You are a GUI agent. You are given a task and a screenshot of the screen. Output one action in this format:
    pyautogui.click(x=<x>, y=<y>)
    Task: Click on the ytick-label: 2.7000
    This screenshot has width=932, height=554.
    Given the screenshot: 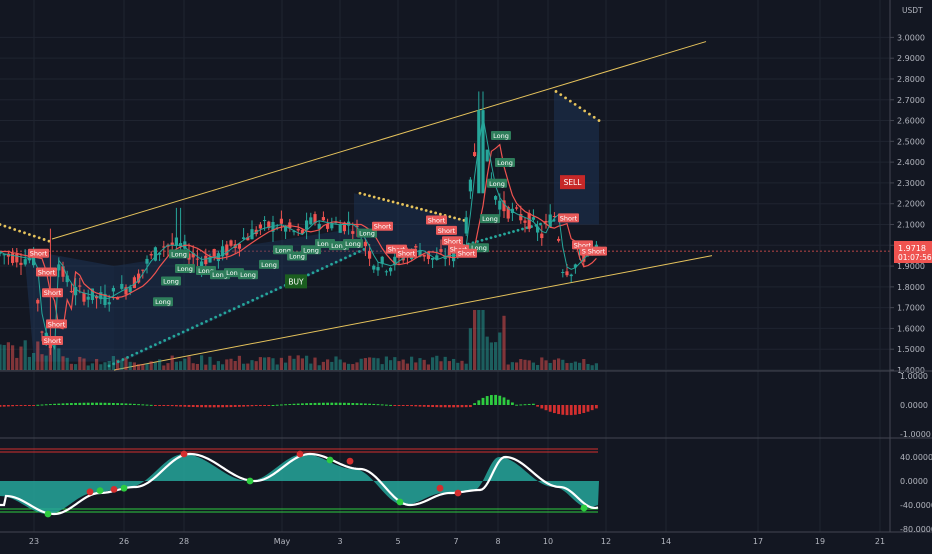 What is the action you would take?
    pyautogui.click(x=911, y=100)
    